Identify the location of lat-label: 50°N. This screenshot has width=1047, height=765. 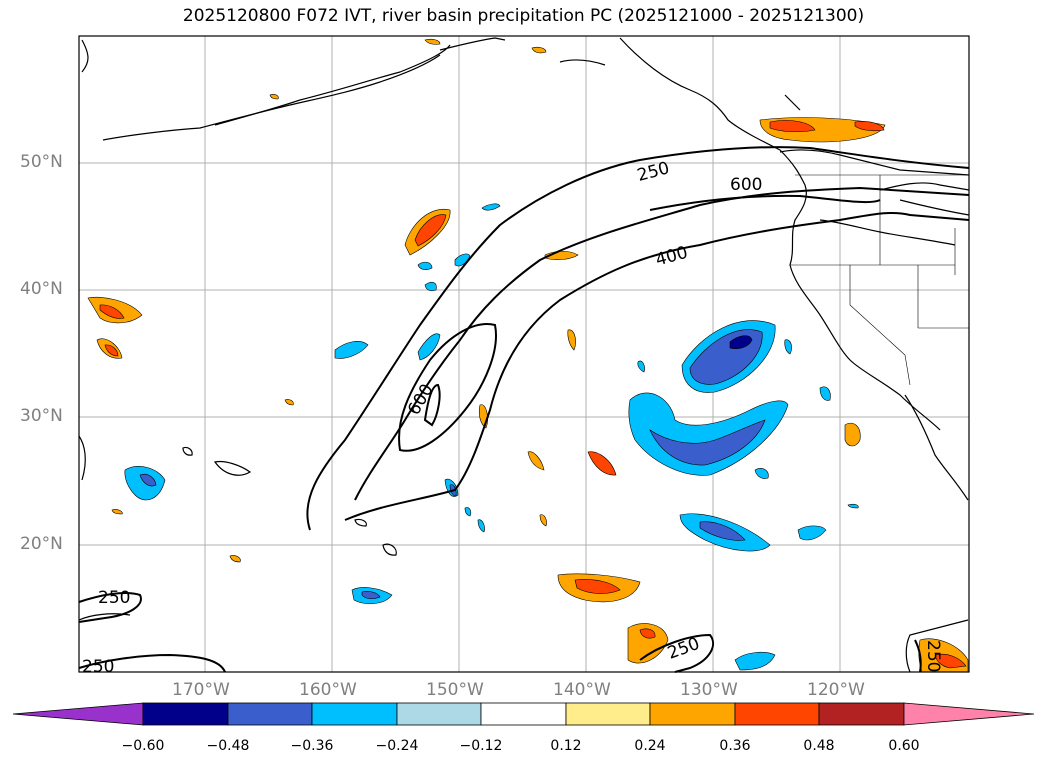
(41, 162).